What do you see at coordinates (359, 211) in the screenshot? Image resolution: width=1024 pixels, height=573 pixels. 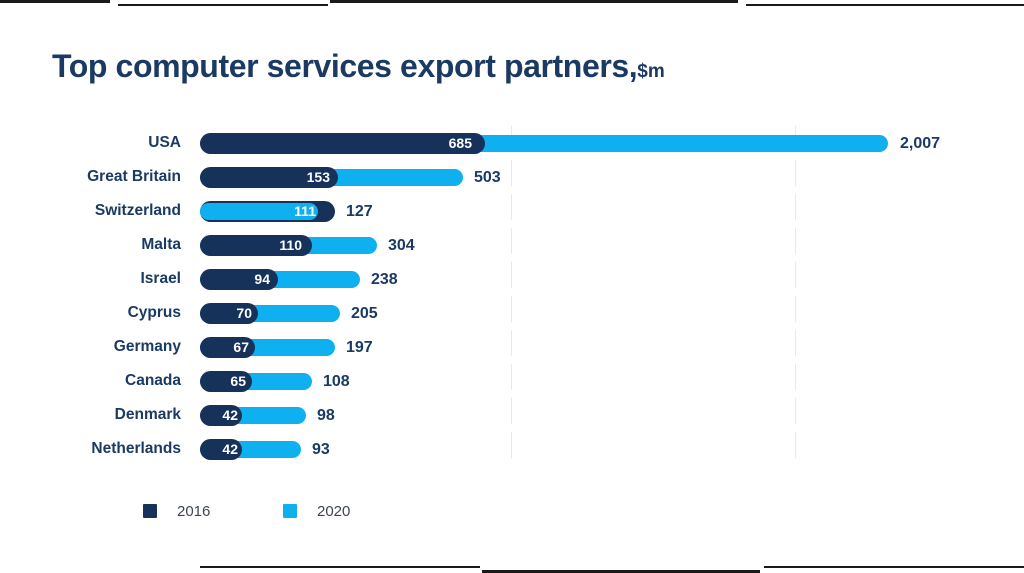 I see `bar-value-2020: 127` at bounding box center [359, 211].